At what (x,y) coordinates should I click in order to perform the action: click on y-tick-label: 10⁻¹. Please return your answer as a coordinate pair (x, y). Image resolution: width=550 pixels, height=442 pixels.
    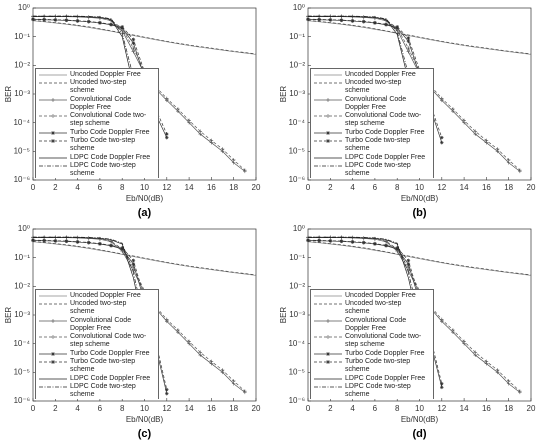
    Looking at the image, I should click on (22, 257).